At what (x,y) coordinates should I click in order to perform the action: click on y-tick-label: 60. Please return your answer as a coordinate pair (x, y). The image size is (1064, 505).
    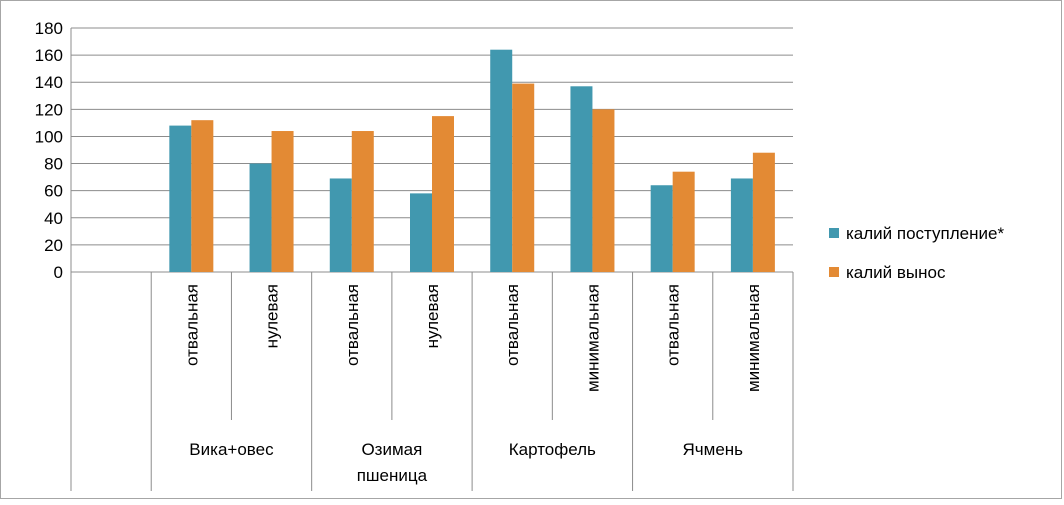
    Looking at the image, I should click on (53, 191).